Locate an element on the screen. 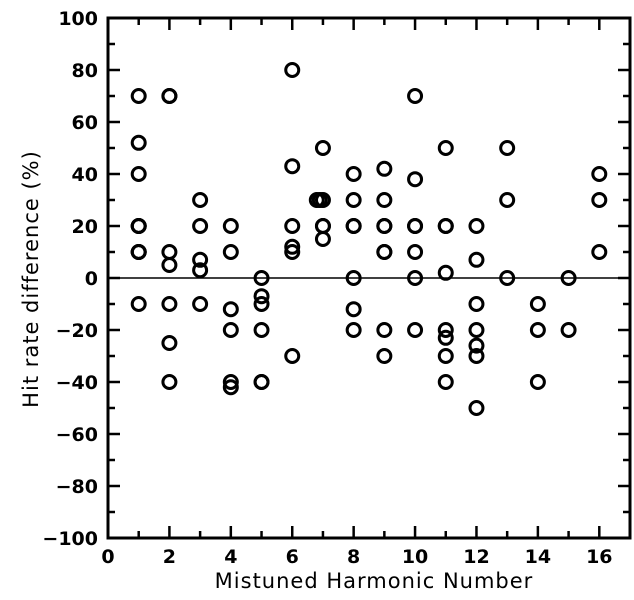  x-tick-label: 14 is located at coordinates (538, 557).